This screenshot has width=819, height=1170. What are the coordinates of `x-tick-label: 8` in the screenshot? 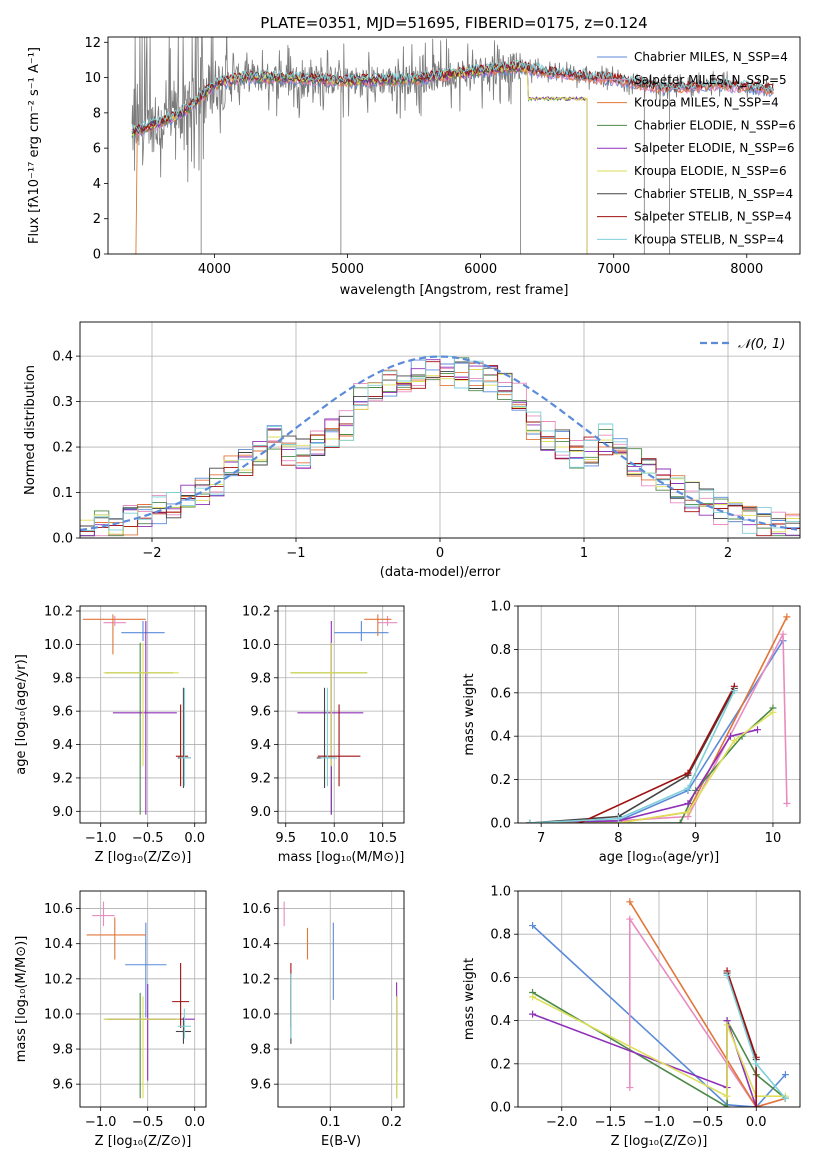 It's located at (618, 838).